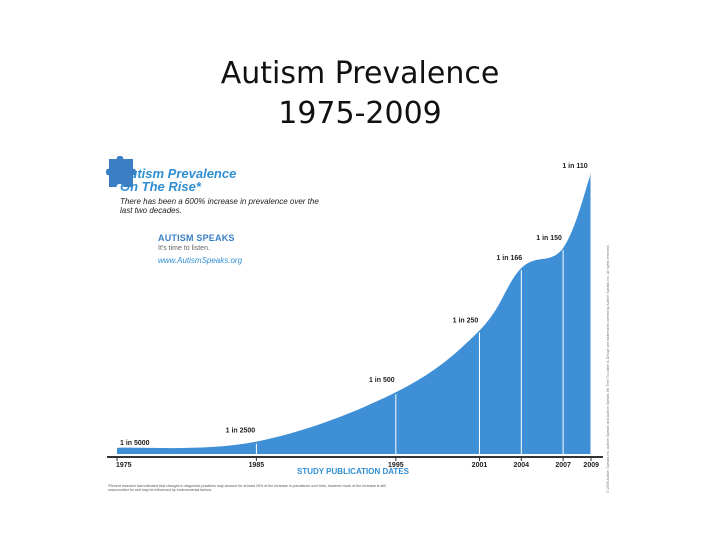 This screenshot has height=540, width=720. What do you see at coordinates (574, 166) in the screenshot?
I see `data-label: 1 in 110` at bounding box center [574, 166].